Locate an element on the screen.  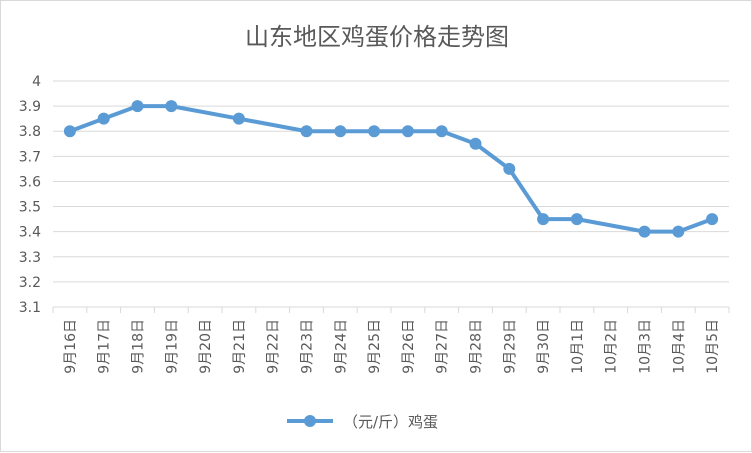
y-tick-label: 3.5 is located at coordinates (30, 208).